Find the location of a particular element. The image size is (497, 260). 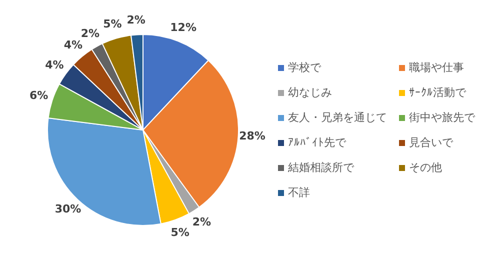

data-label: 30% is located at coordinates (68, 209).